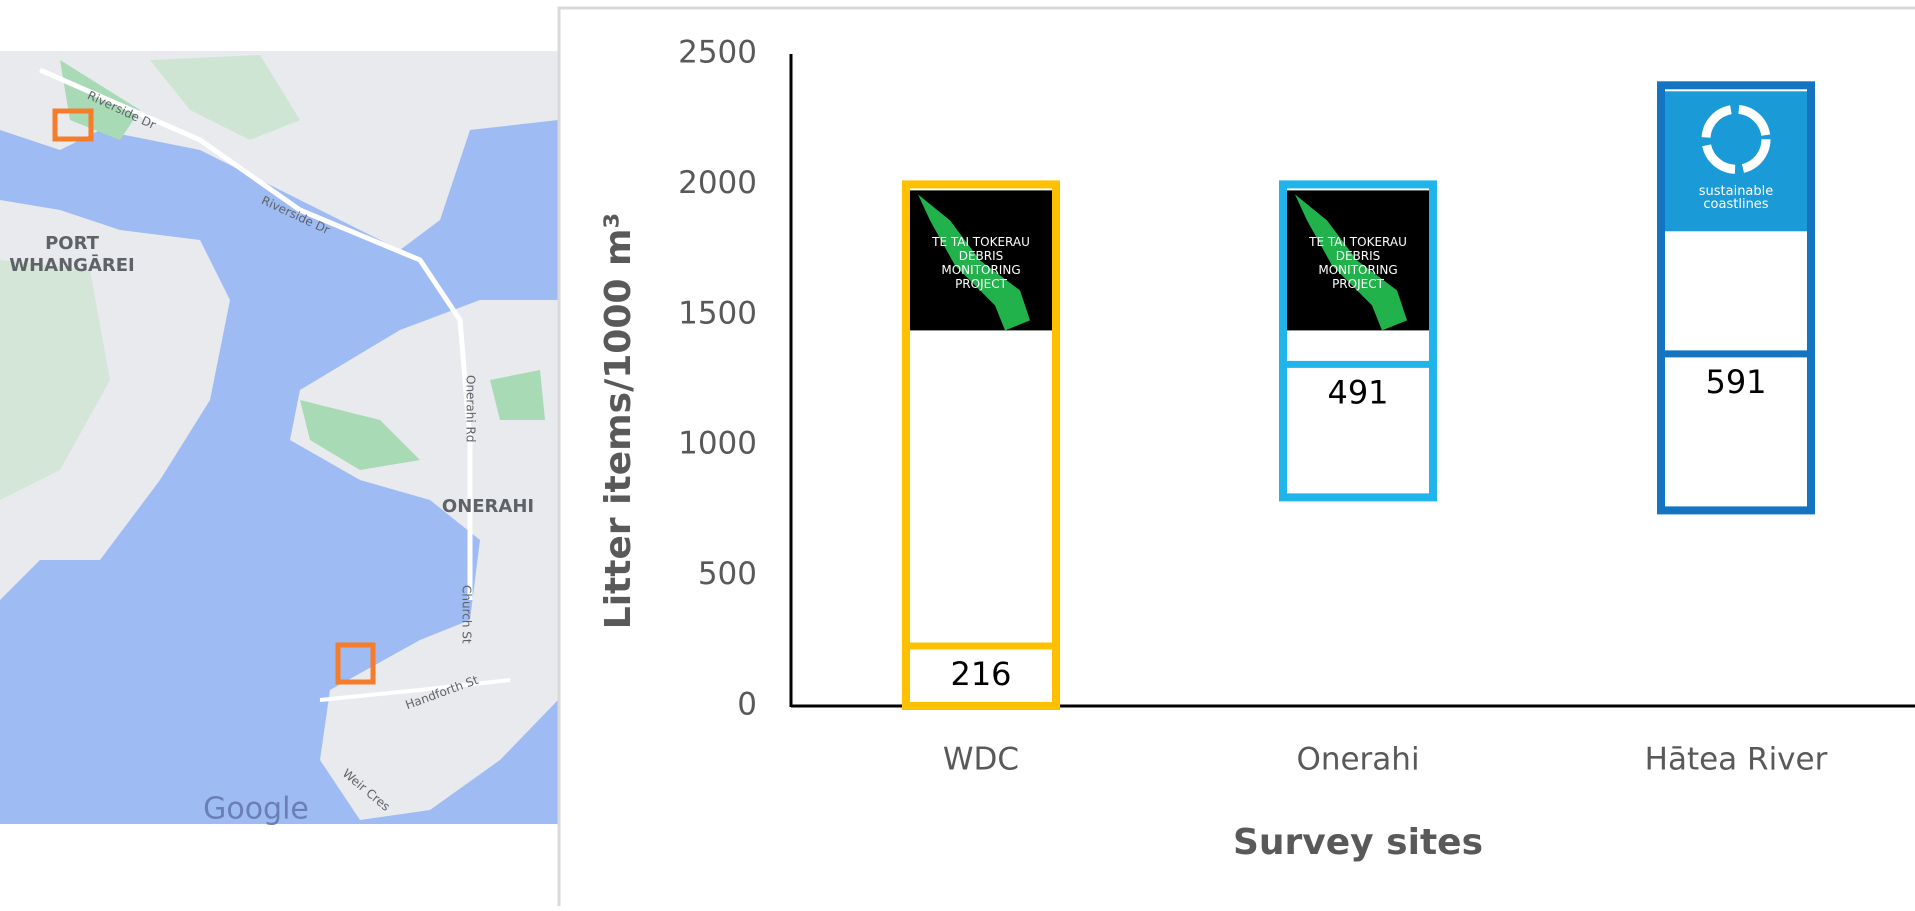 This screenshot has width=1915, height=911. I want to click on y-tick-label: 1000, so click(717, 444).